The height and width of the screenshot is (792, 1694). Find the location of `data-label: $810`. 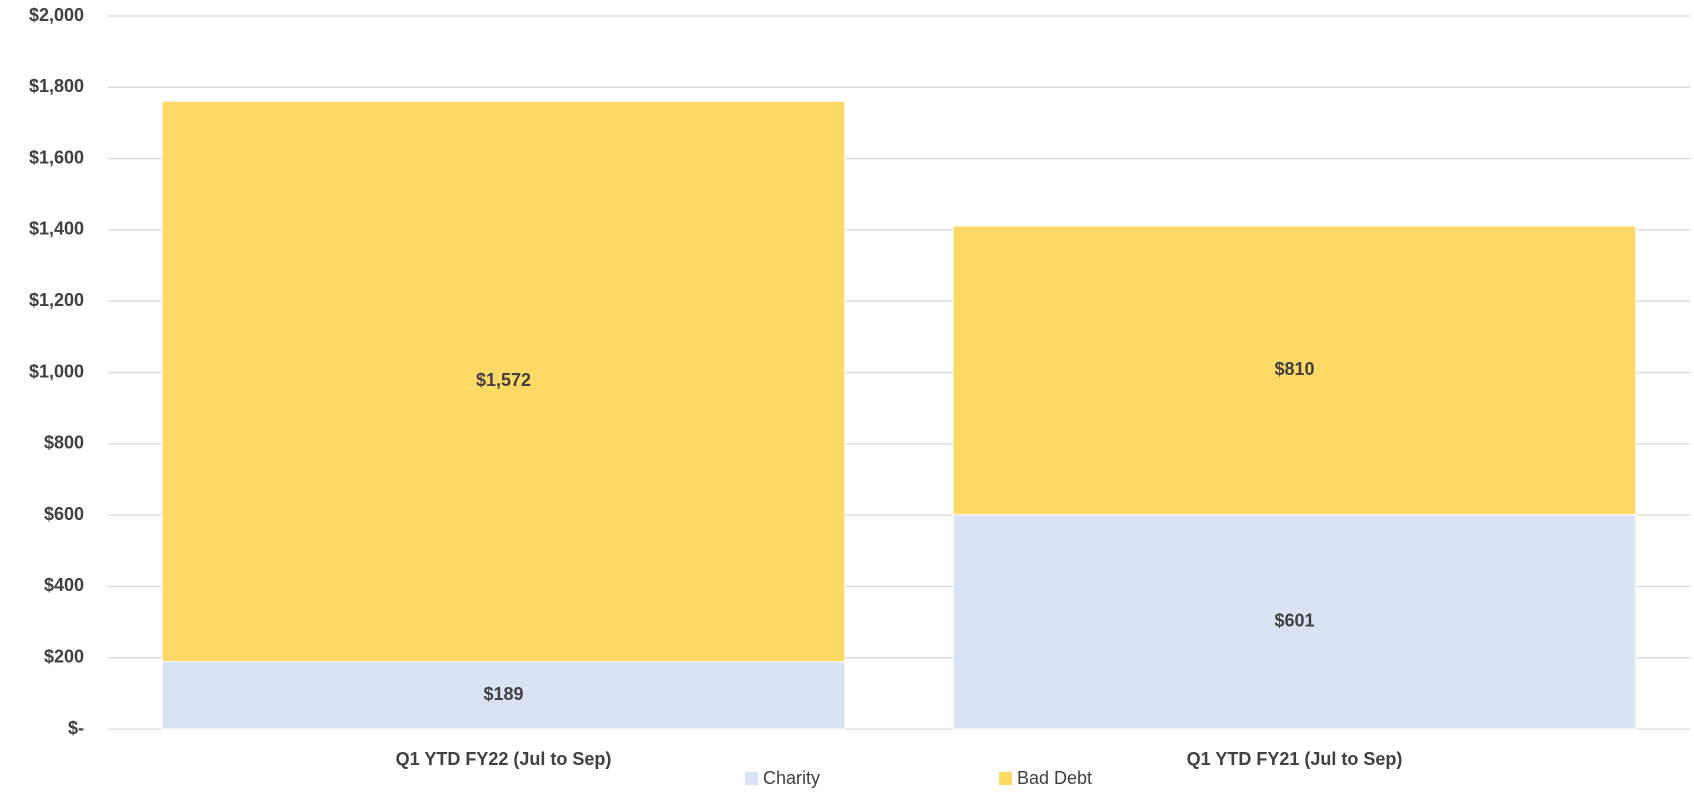

data-label: $810 is located at coordinates (1294, 369).